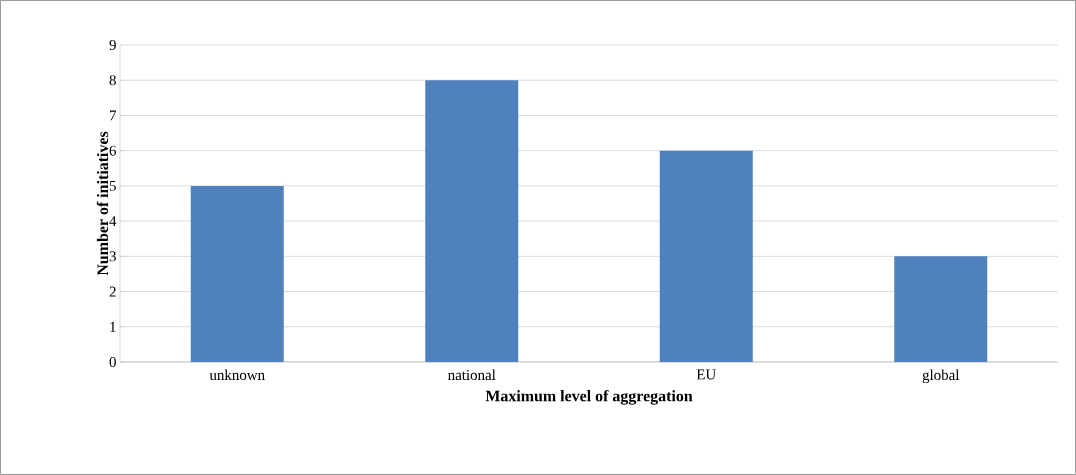 This screenshot has width=1076, height=475. Describe the element at coordinates (589, 397) in the screenshot. I see `x-axis-title: Maximum level of aggregation` at that location.